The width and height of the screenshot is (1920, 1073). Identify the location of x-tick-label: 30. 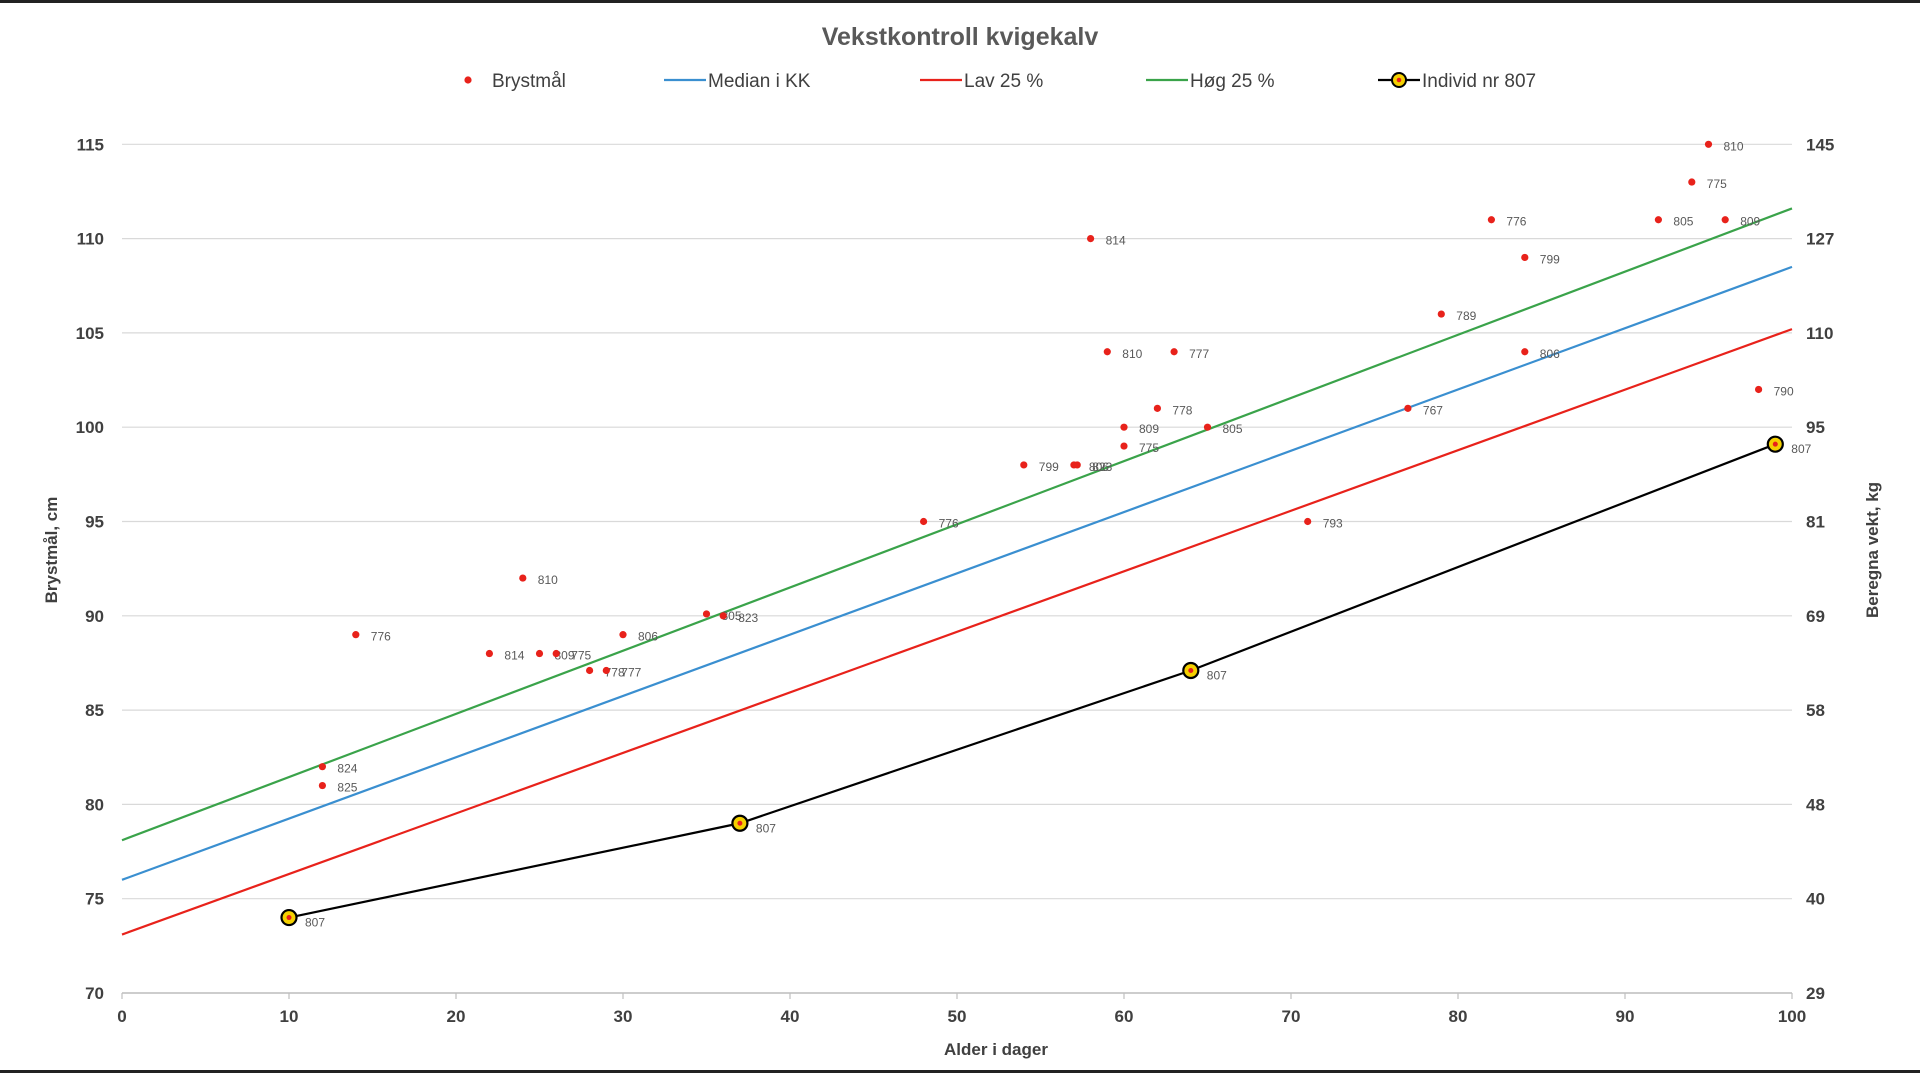
(623, 1016).